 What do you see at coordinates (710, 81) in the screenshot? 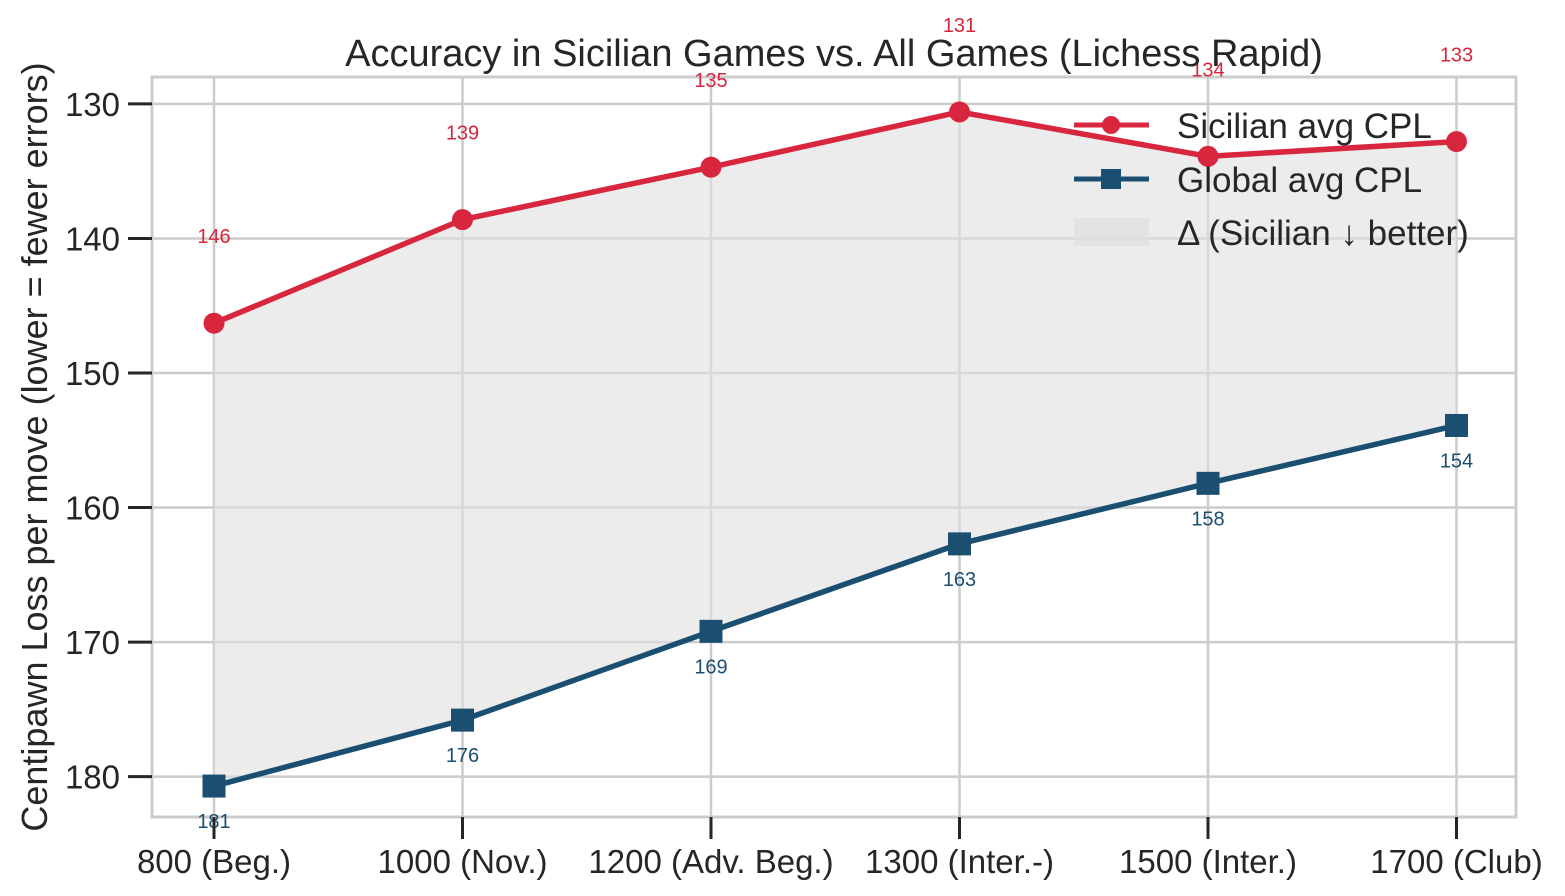
I see `data-label: 135` at bounding box center [710, 81].